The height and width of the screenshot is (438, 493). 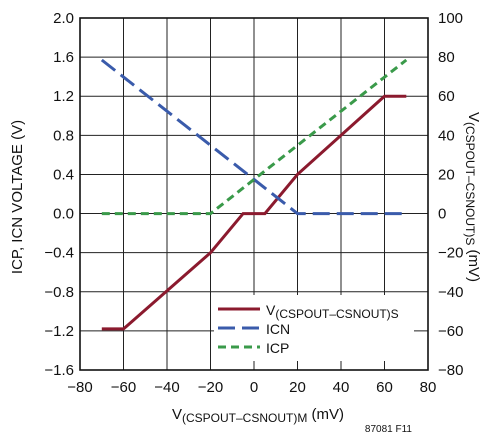 What do you see at coordinates (450, 331) in the screenshot?
I see `y-right-tick-label: −60` at bounding box center [450, 331].